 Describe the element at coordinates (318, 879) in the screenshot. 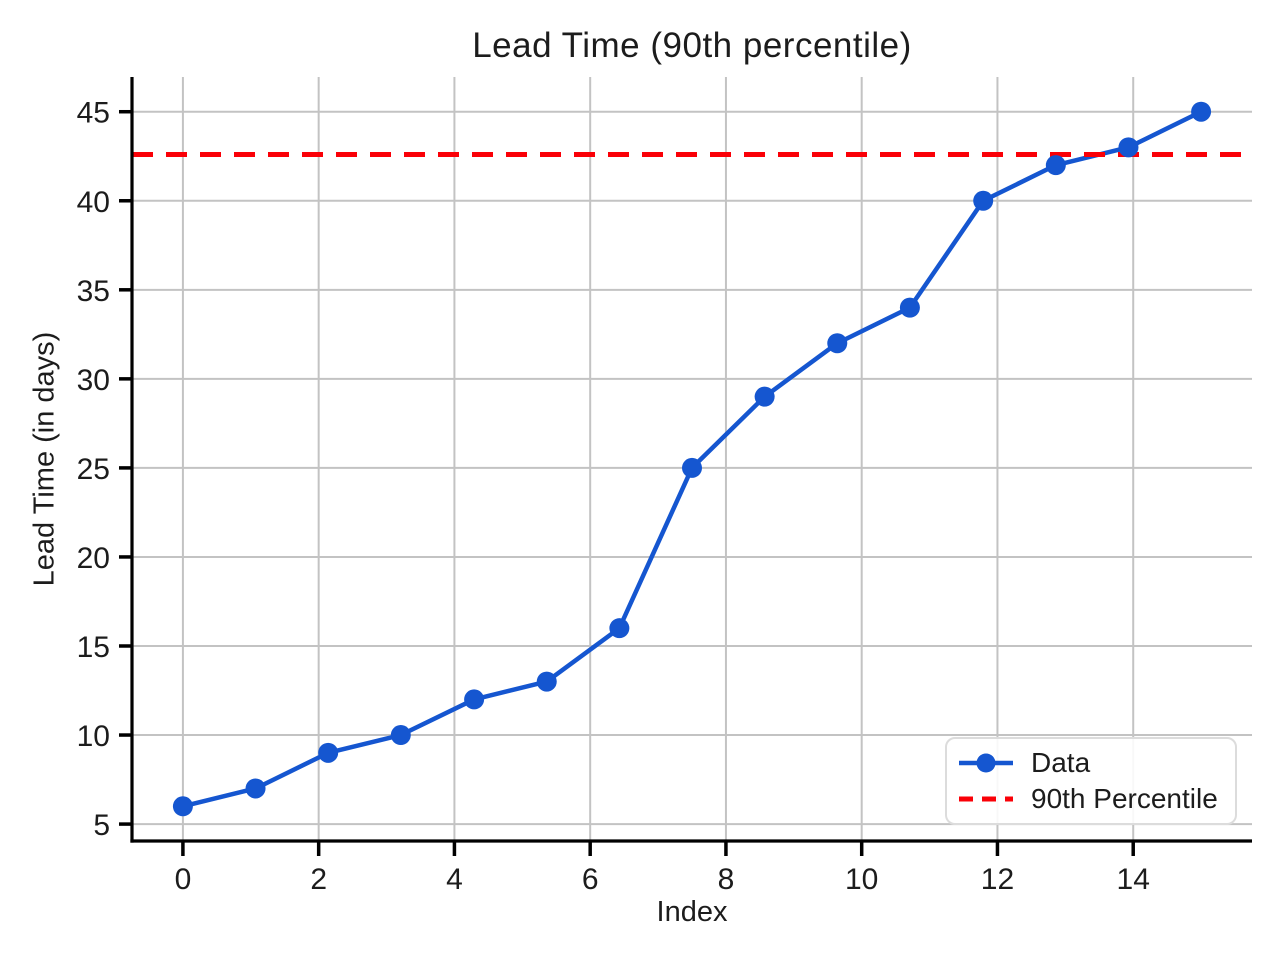

I see `x-tick-label: 2` at that location.